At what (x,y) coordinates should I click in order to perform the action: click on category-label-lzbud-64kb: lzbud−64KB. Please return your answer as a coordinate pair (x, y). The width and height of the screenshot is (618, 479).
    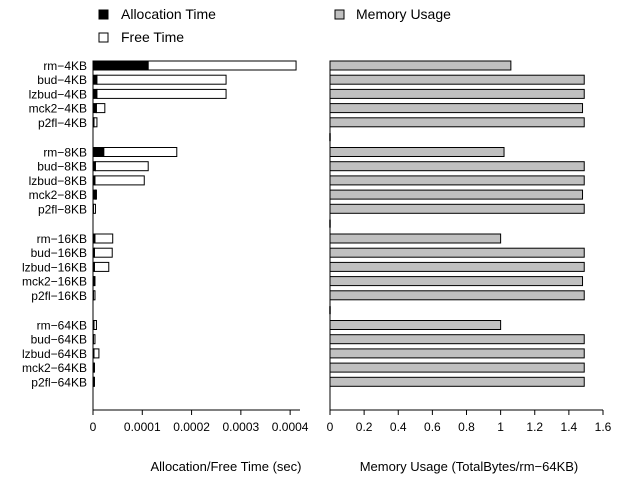
    Looking at the image, I should click on (54, 354).